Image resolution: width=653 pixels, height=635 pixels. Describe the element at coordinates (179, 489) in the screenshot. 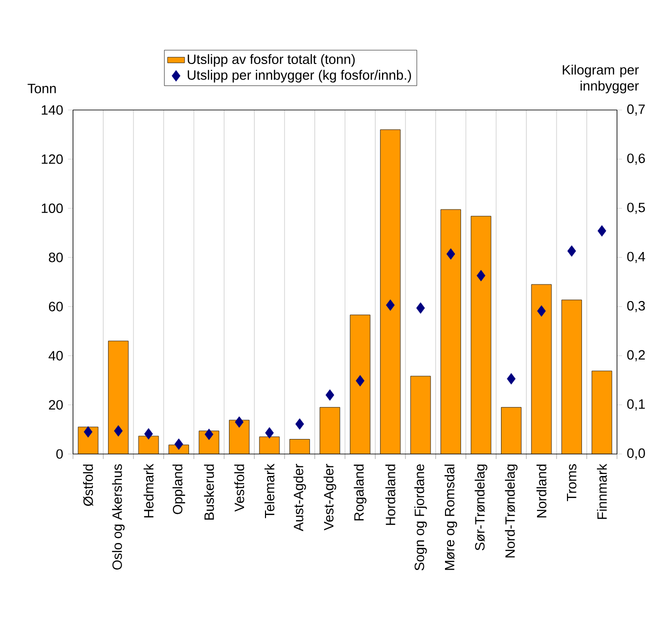

I see `x-tick-label: Oppland` at that location.